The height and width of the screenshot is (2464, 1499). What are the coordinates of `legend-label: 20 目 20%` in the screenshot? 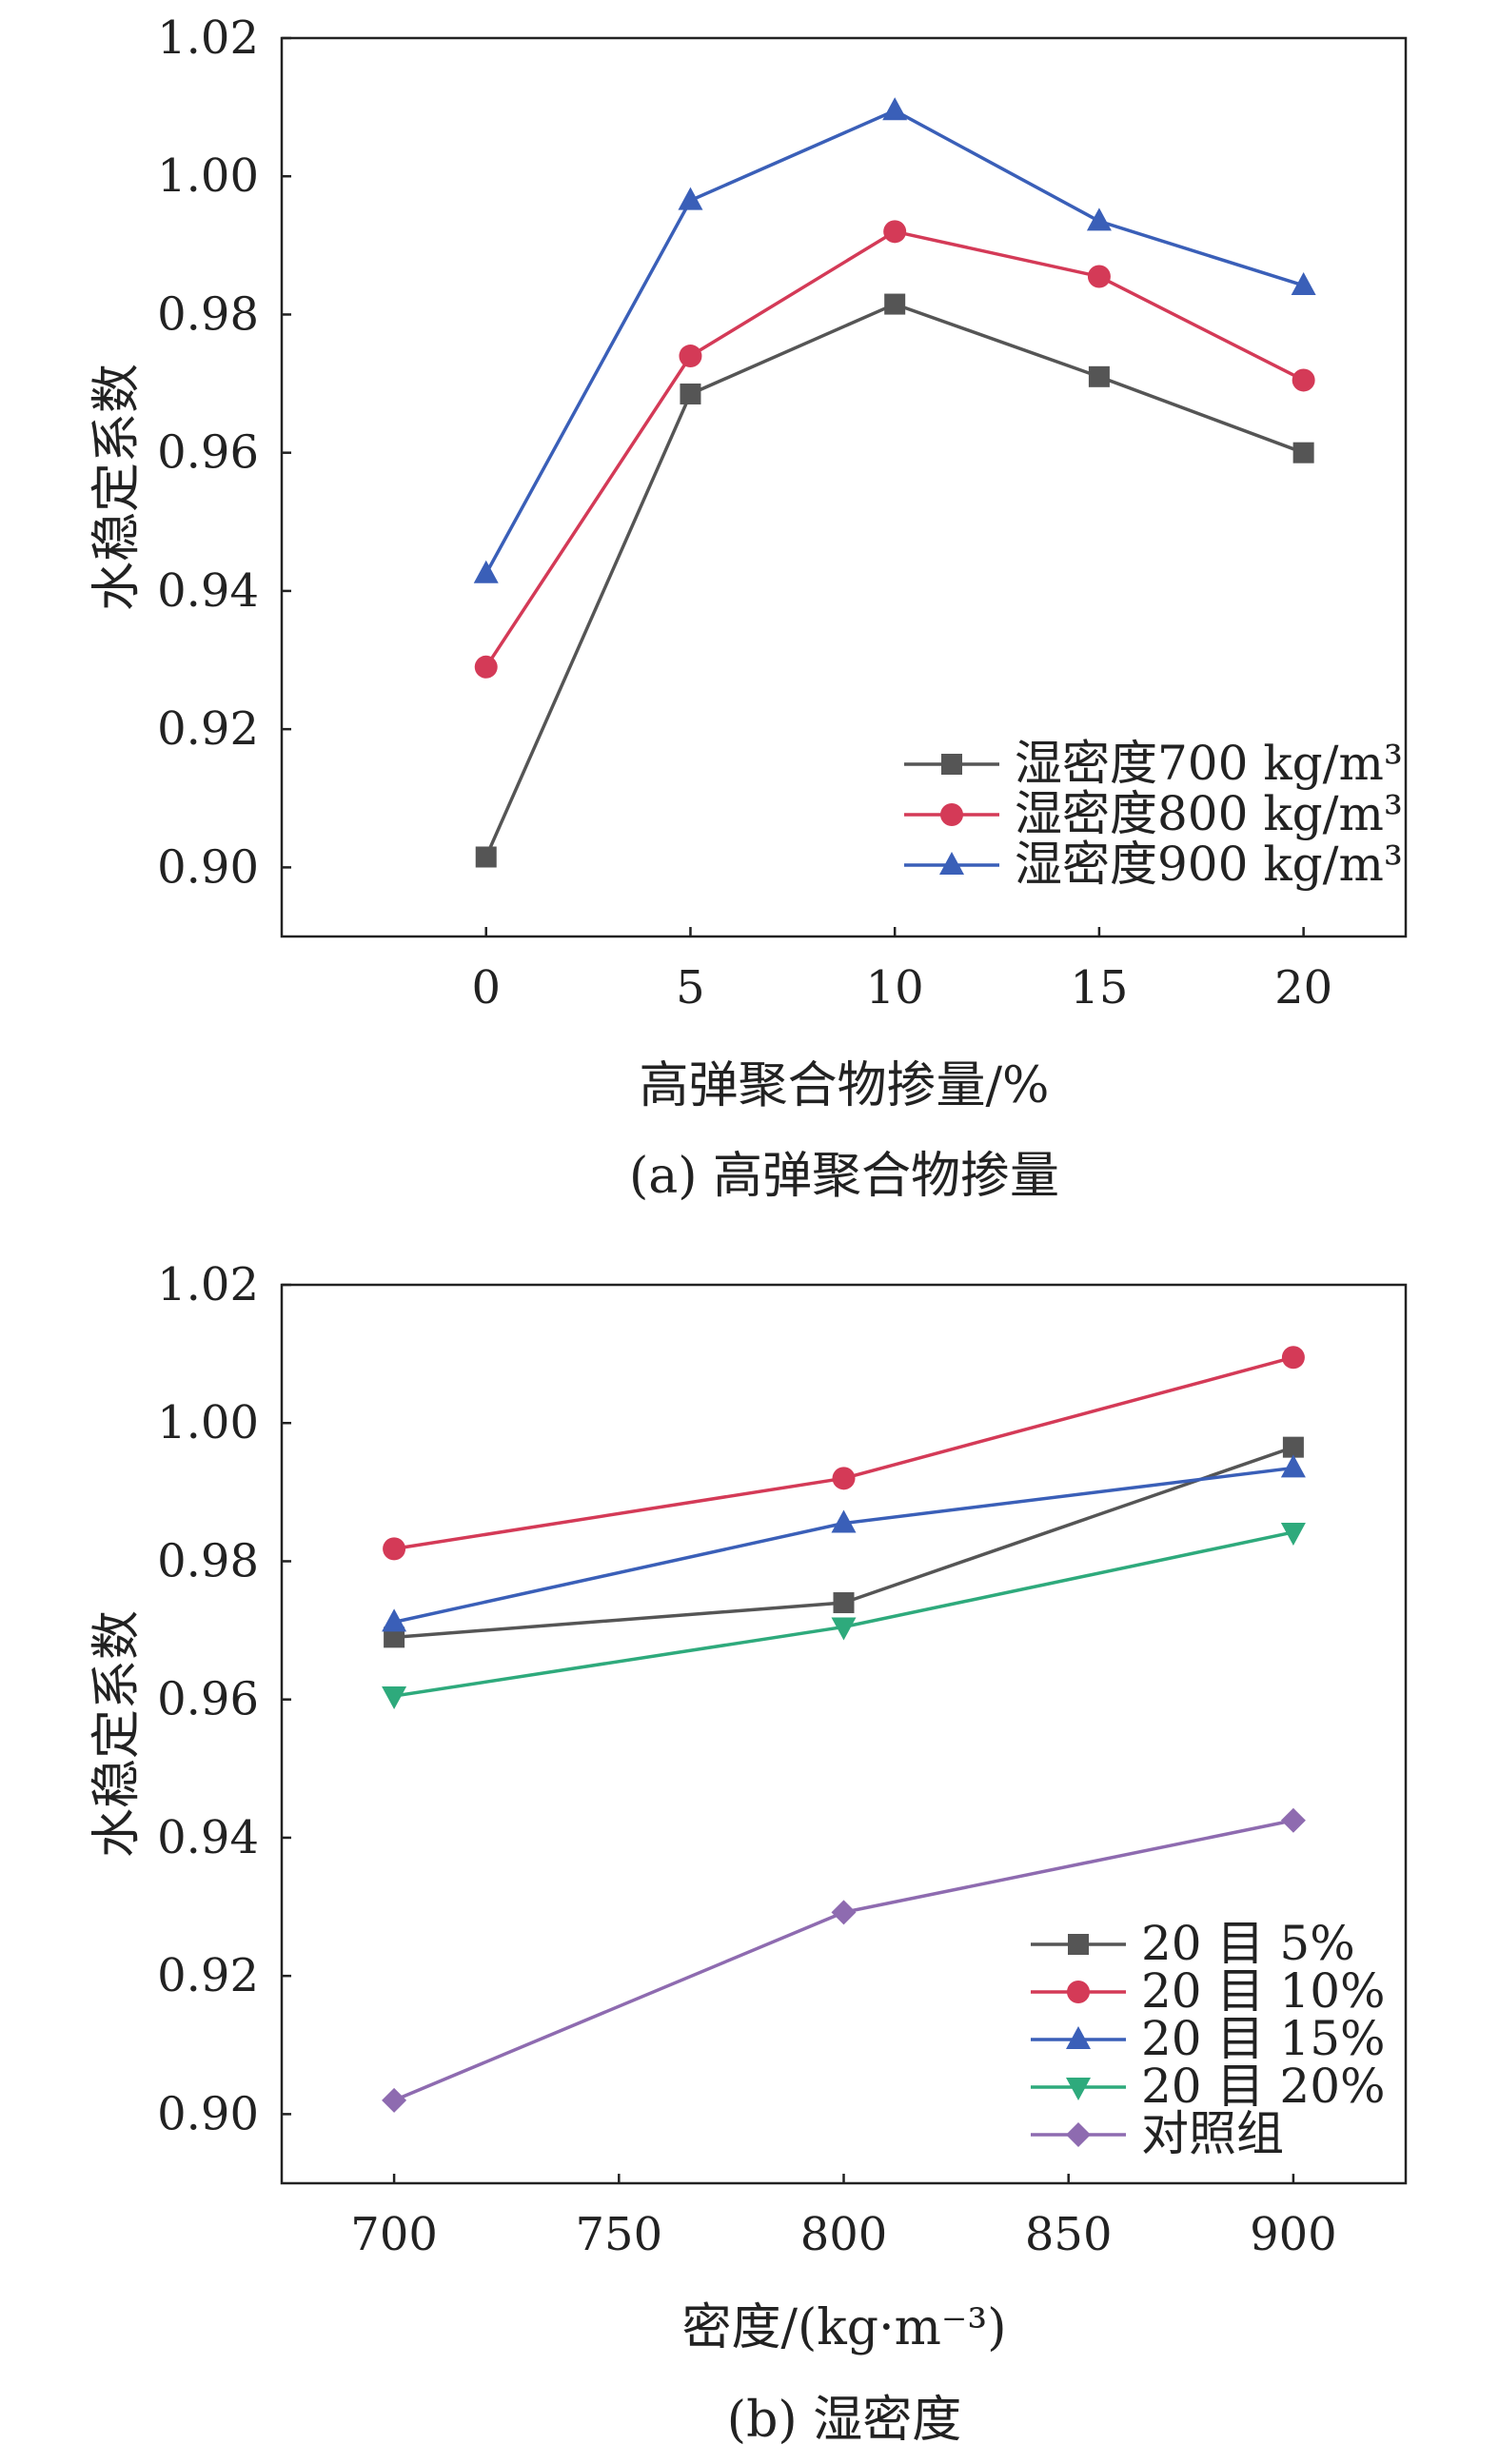 It's located at (1263, 2086).